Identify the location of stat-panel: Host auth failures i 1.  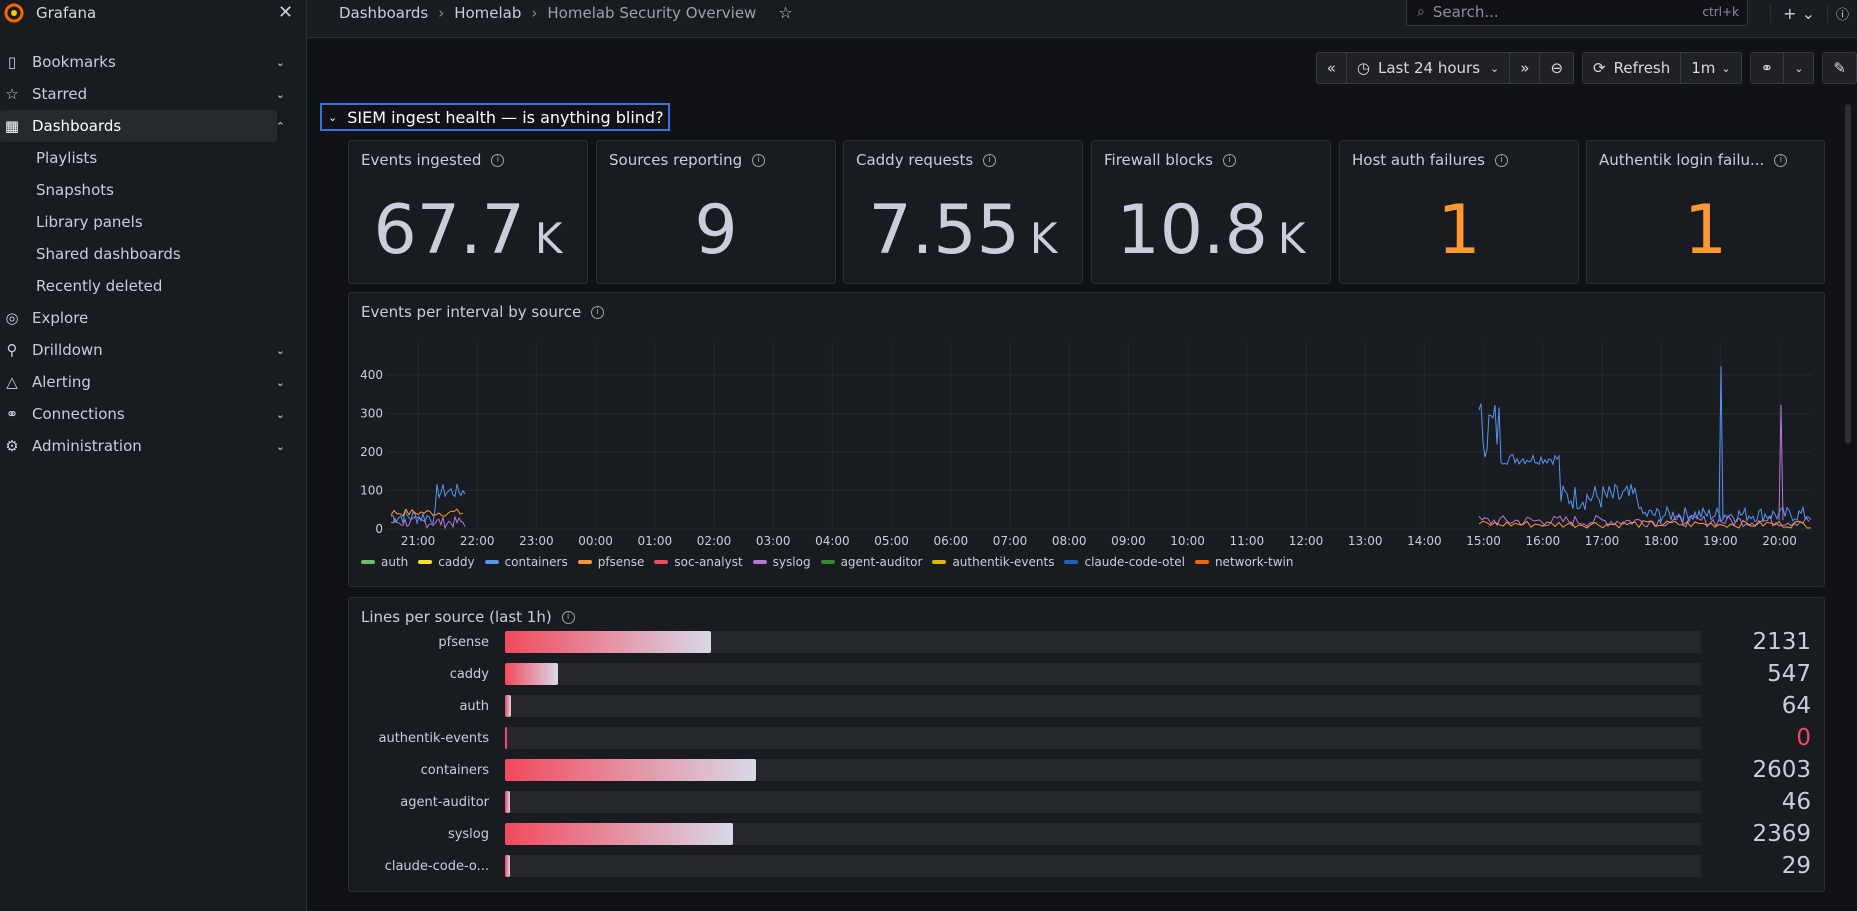
(1459, 212).